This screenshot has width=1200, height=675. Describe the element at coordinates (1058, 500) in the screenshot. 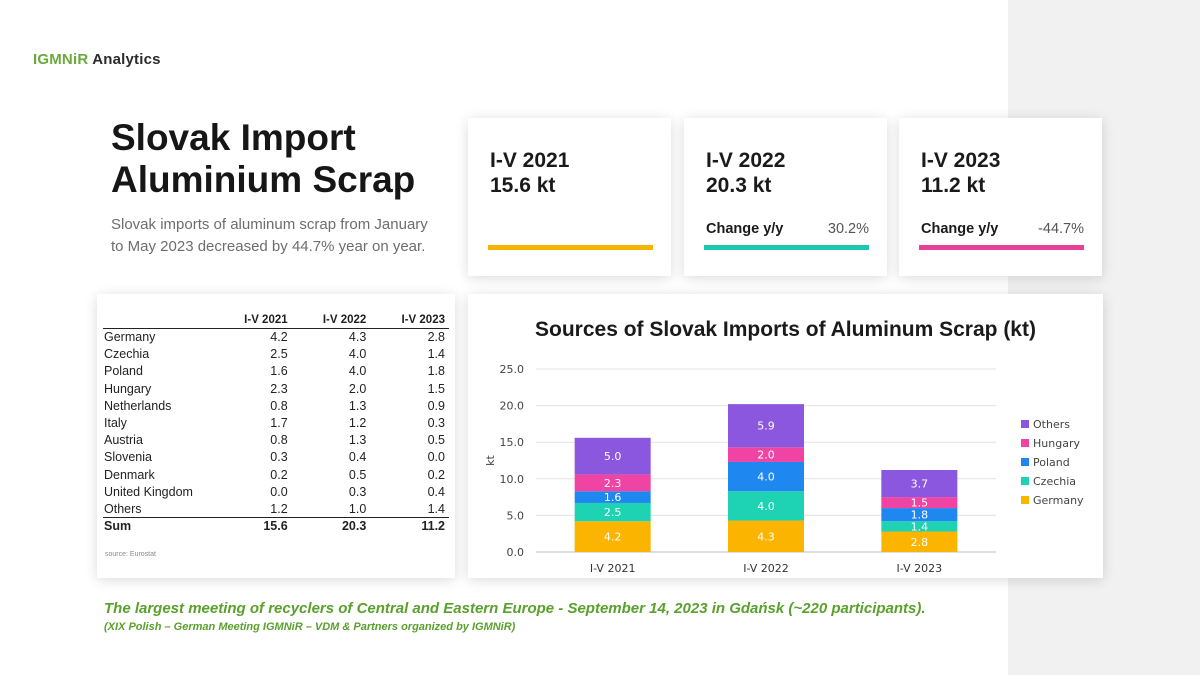

I see `legend-label: Germany` at that location.